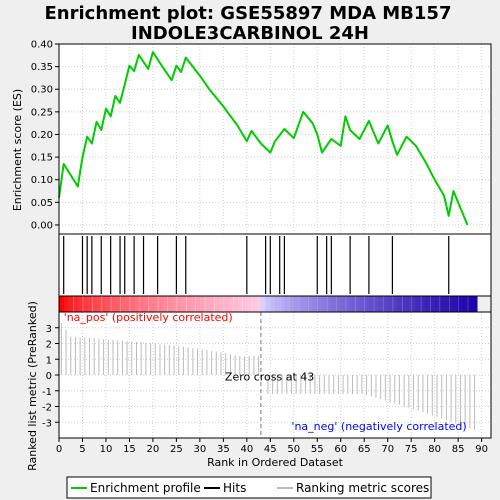  I want to click on es-ytick-label: 0.40, so click(42, 45).